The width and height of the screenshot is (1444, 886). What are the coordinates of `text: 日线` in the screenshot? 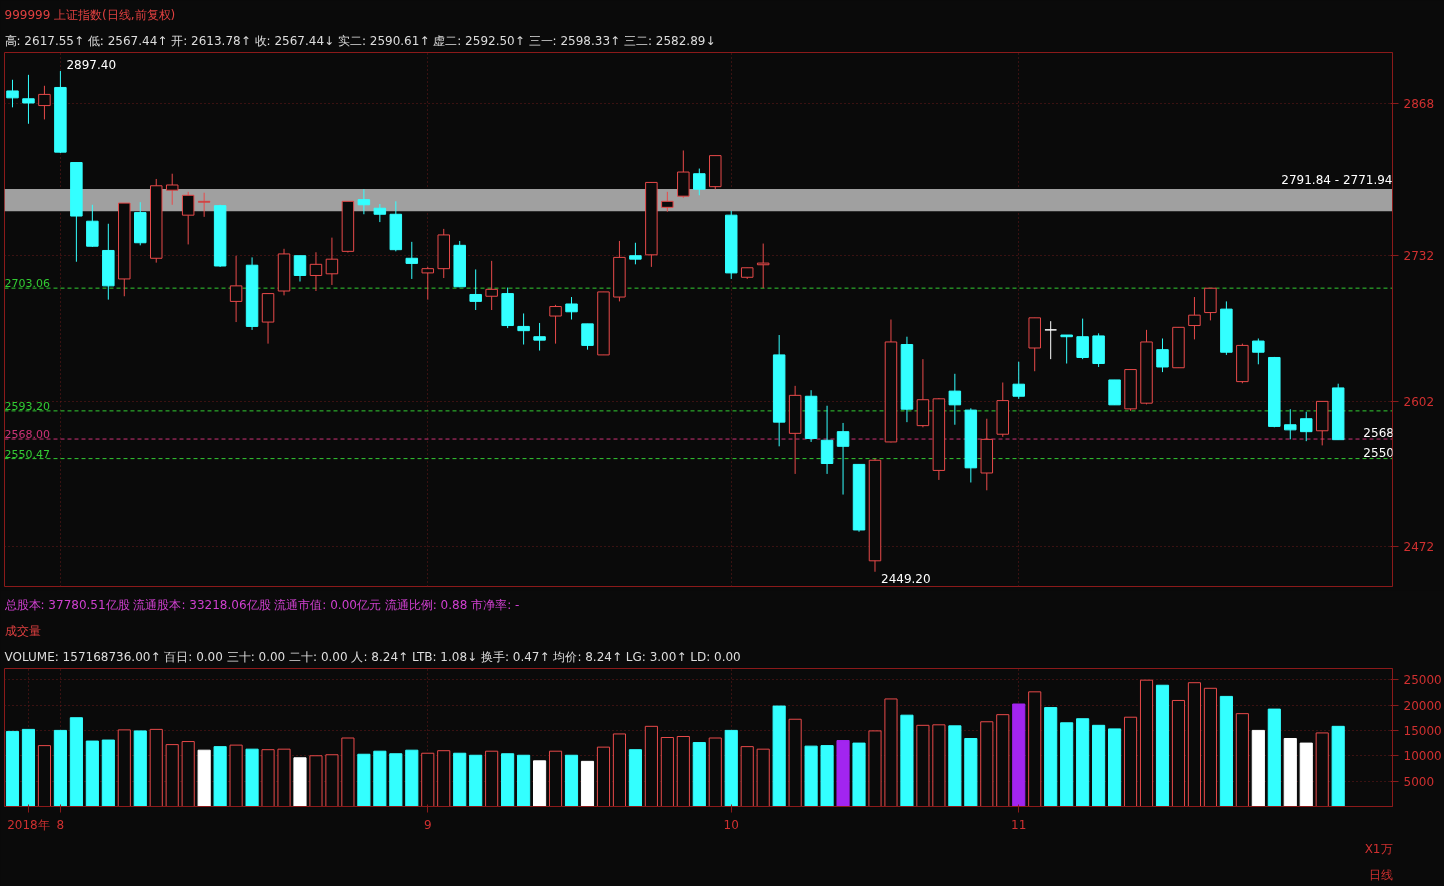 It's located at (1380, 874).